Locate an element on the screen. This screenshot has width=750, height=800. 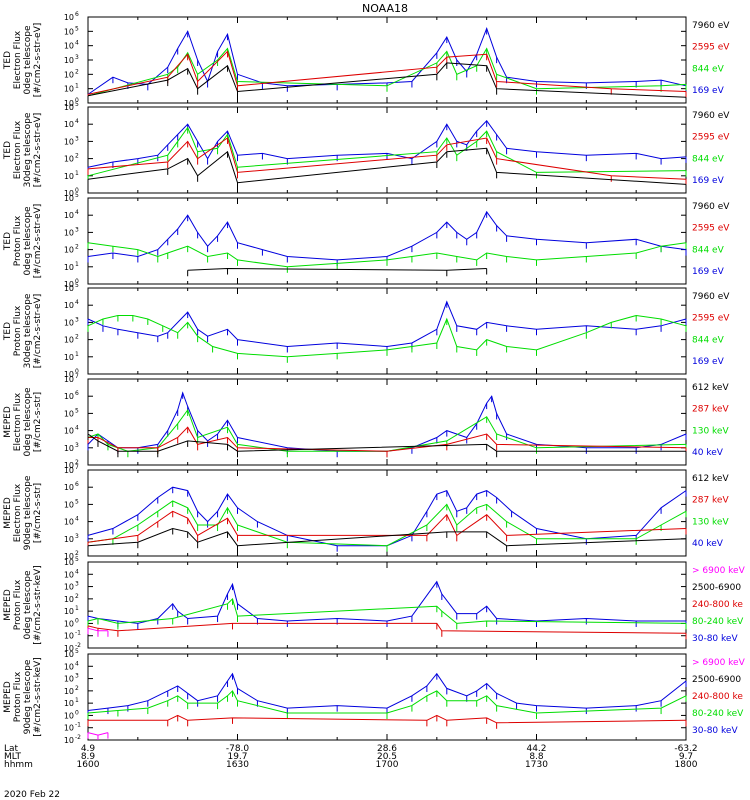
axis-tick-hhmm: 1700 is located at coordinates (387, 765).